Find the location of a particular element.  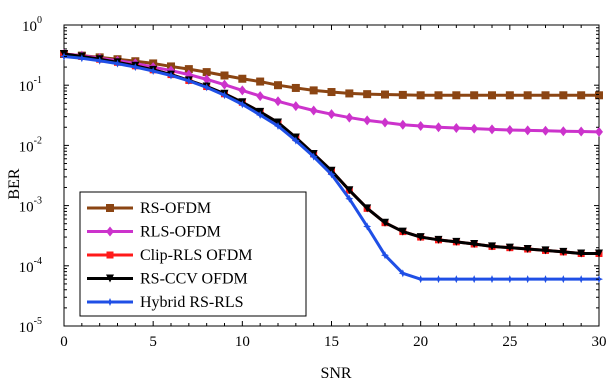

y-axis-label: BER is located at coordinates (14, 183).